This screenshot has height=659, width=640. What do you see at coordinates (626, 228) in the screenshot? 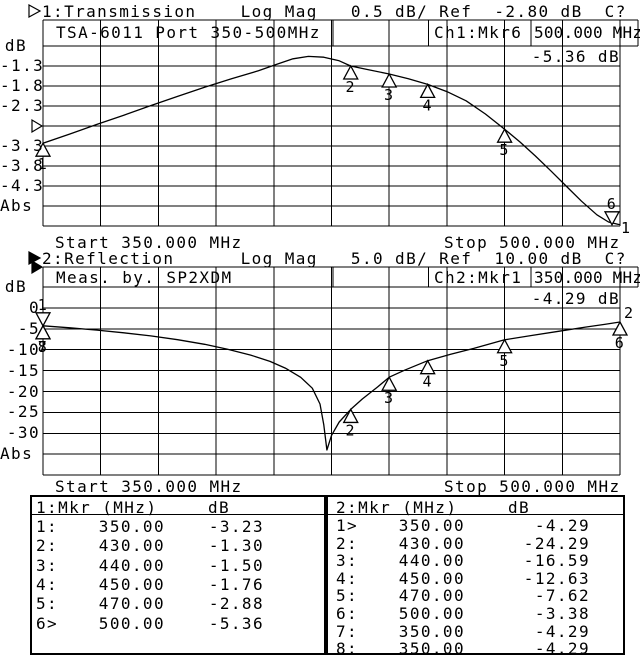
I see `trace-id-label: 1` at bounding box center [626, 228].